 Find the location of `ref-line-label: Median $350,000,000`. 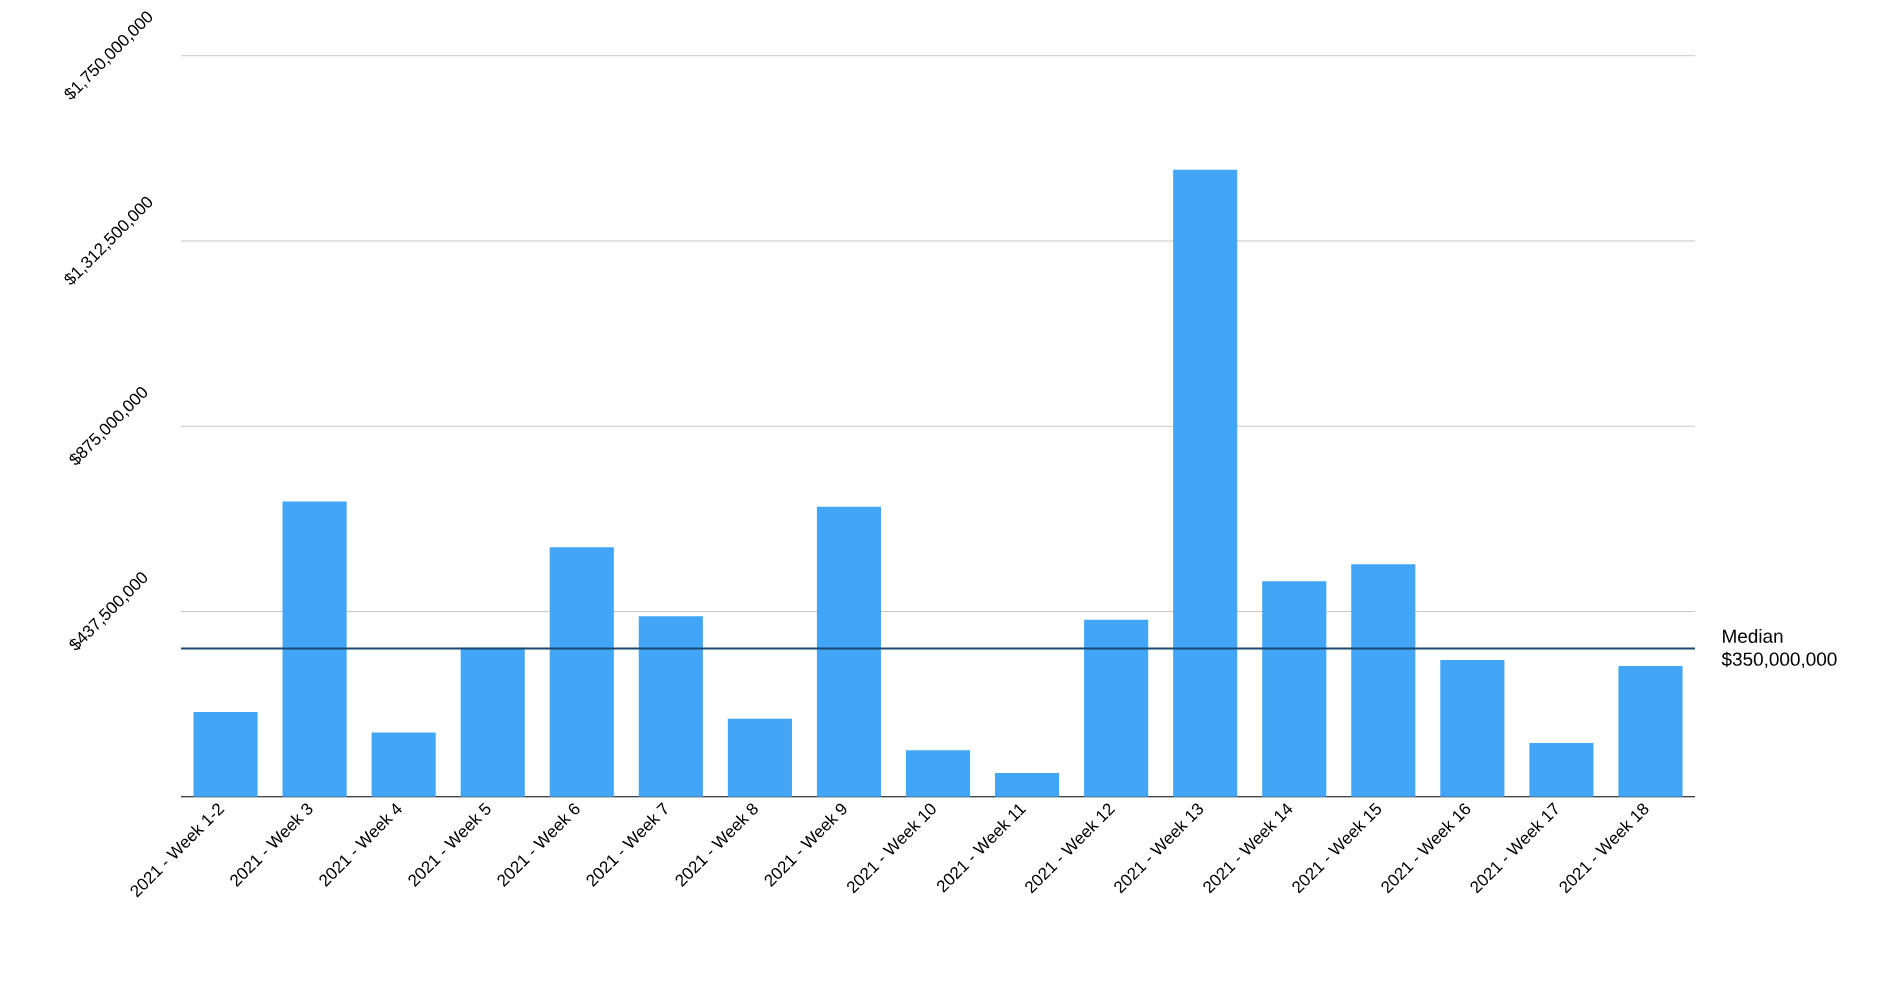

ref-line-label: Median $350,000,000 is located at coordinates (1779, 649).